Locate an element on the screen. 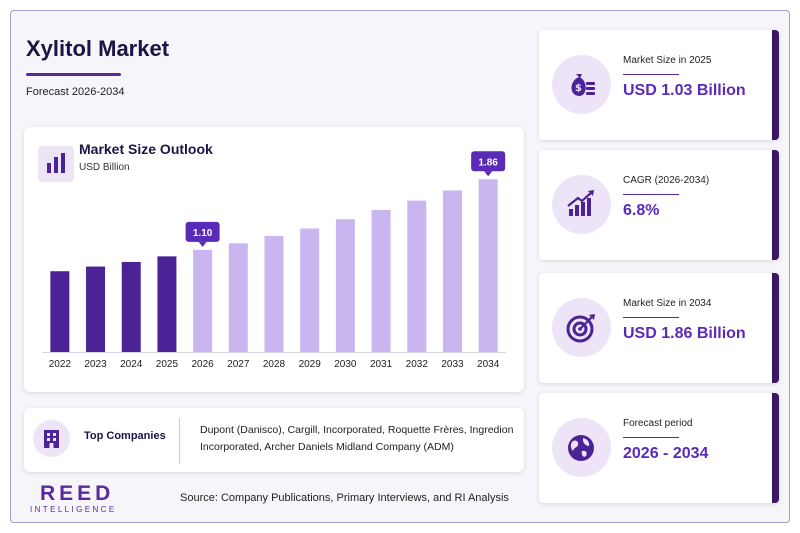  x-tick-label: 2033 is located at coordinates (452, 364).